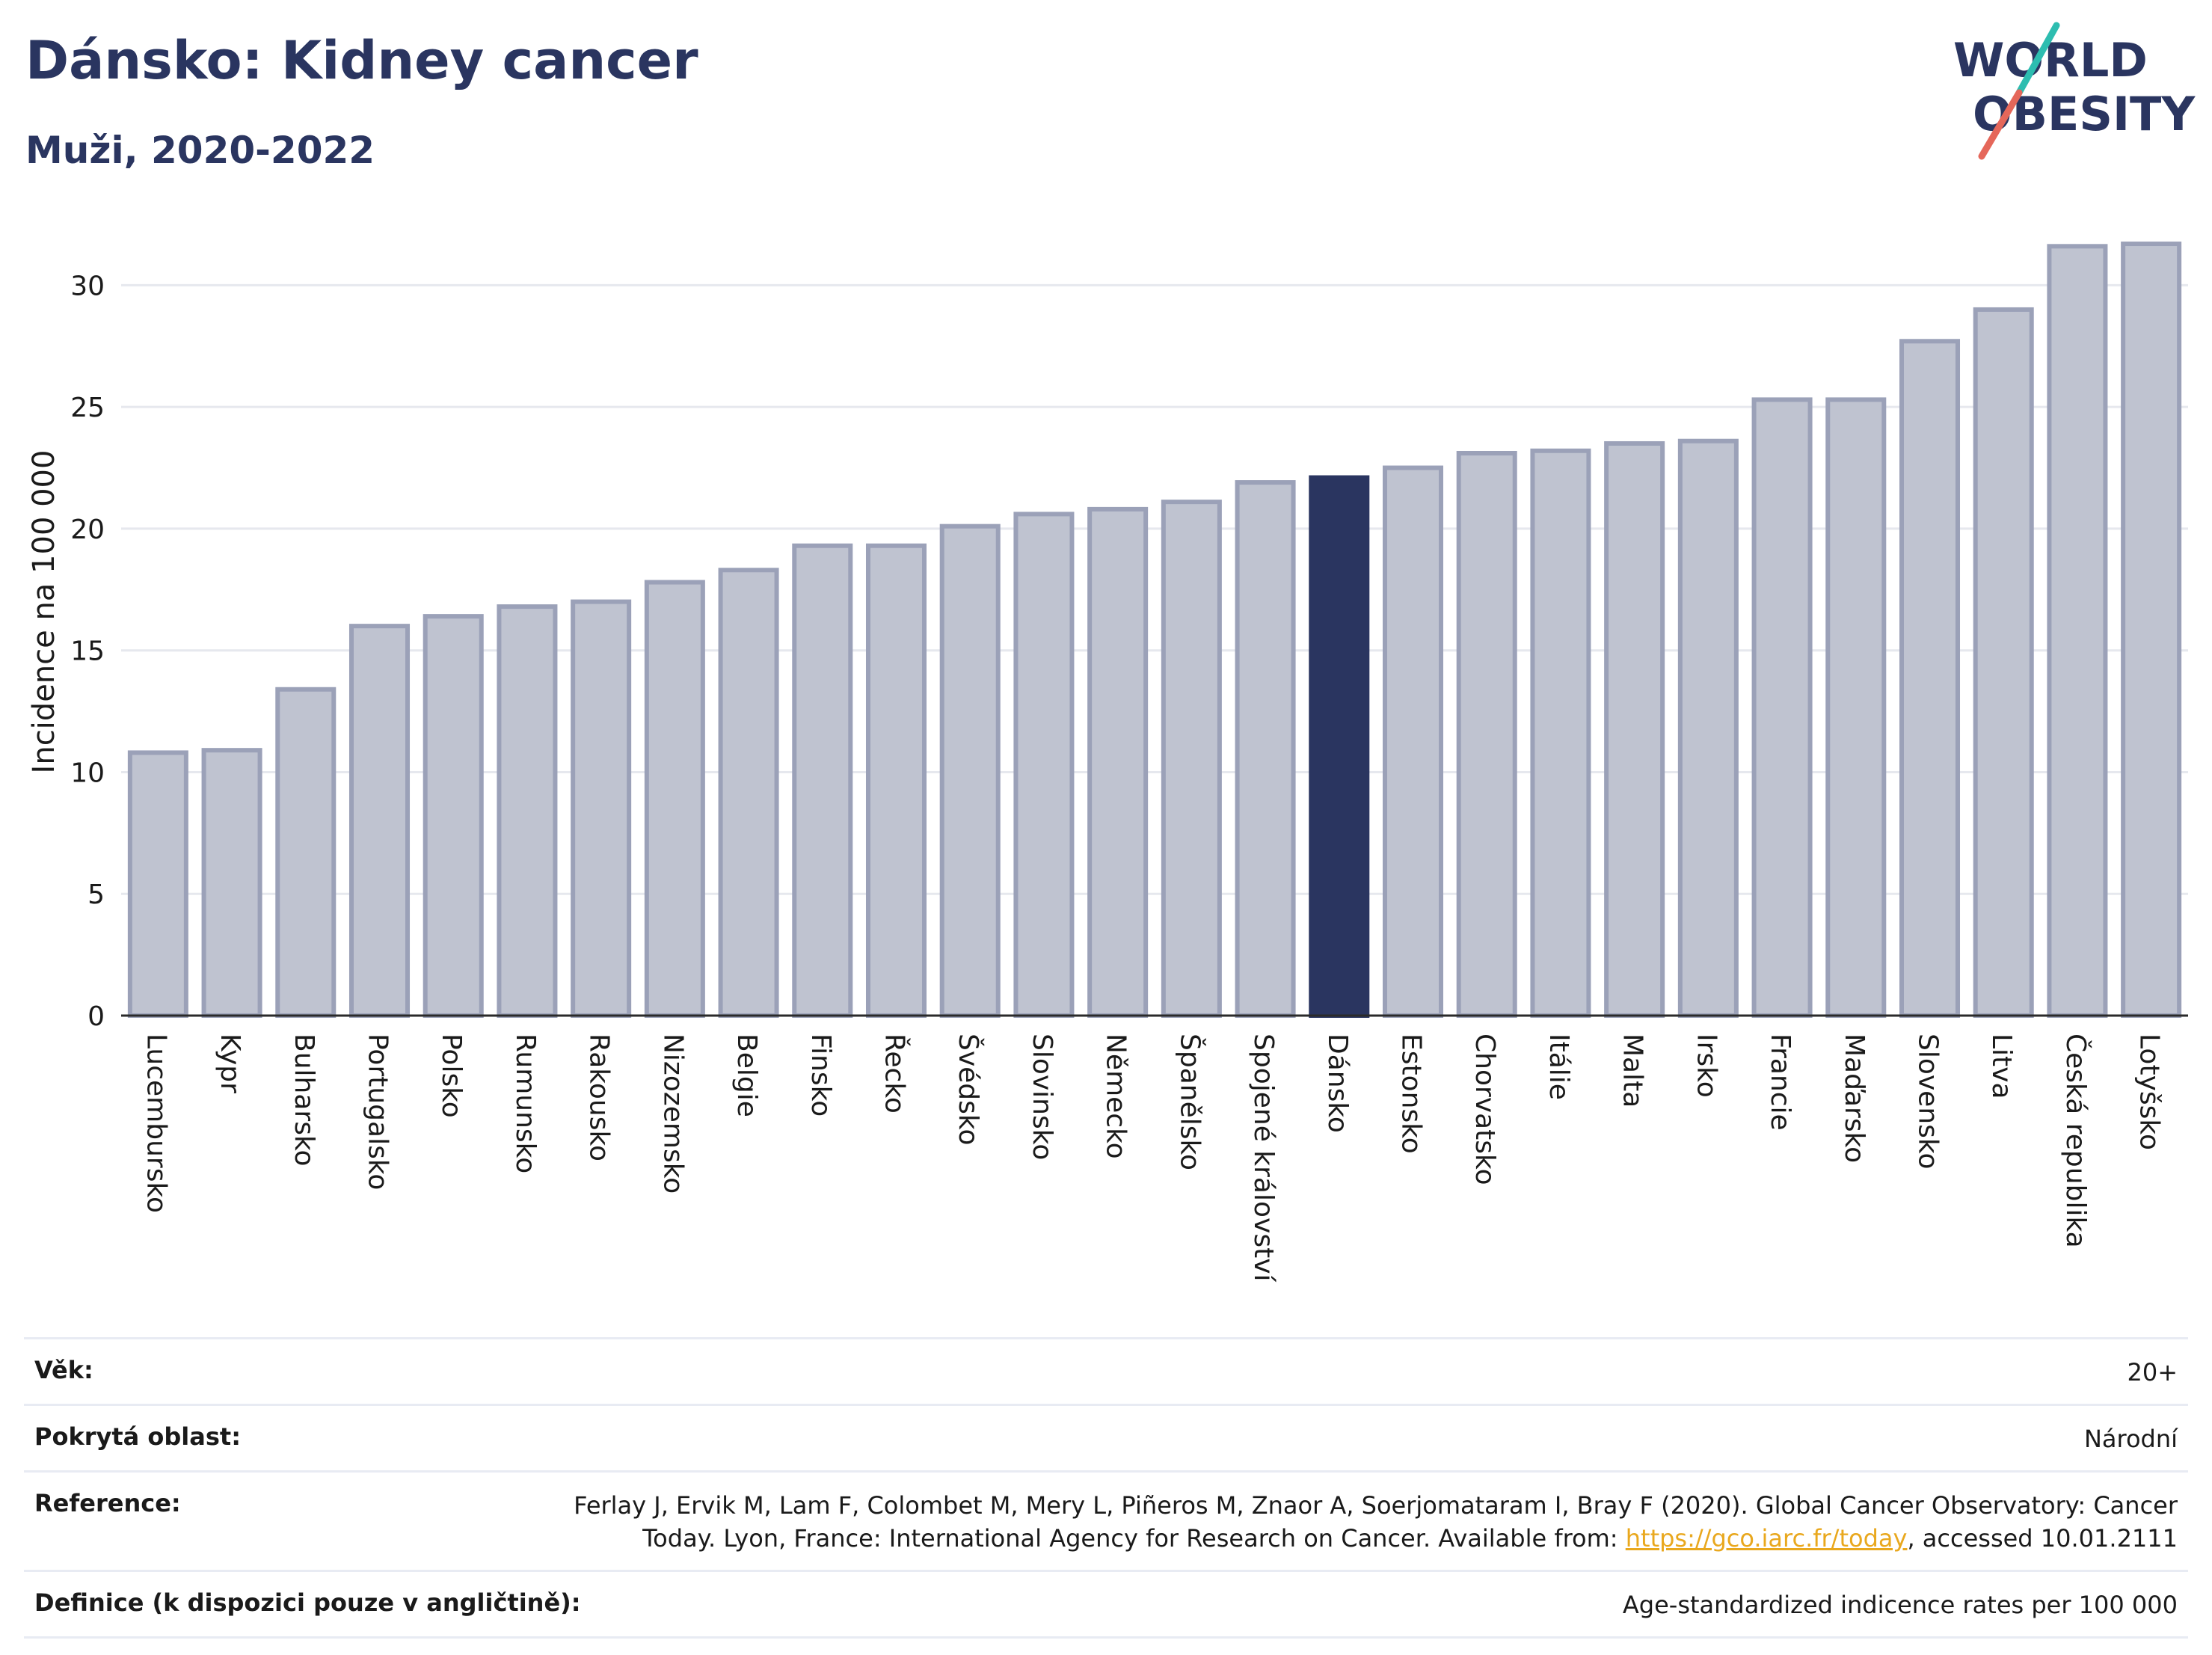 This screenshot has width=2212, height=1655. Describe the element at coordinates (1106, 1370) in the screenshot. I see `meta-row-age: Věk: 20+` at that location.